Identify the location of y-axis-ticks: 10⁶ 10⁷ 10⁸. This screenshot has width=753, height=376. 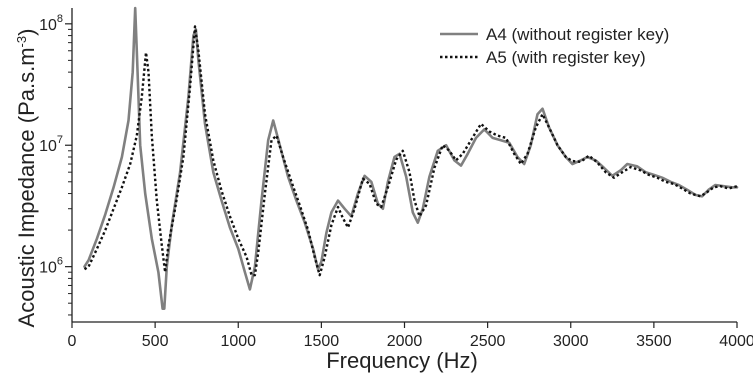
(55, 164).